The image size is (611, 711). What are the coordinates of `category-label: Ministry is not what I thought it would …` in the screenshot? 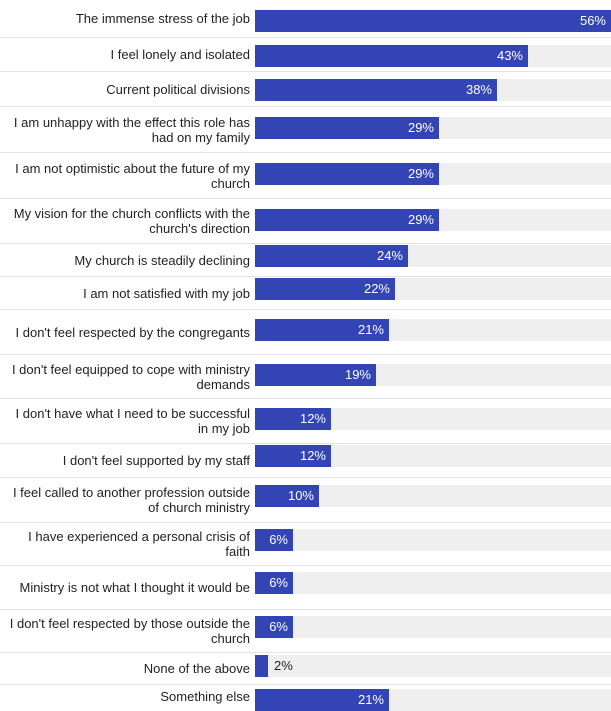 It's located at (134, 587).